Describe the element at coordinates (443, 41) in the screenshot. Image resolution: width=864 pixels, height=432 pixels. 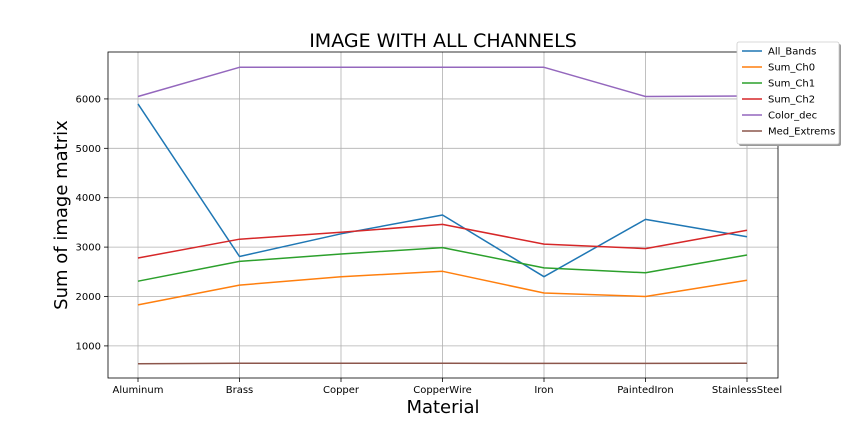
I see `chart-title: IMAGE WITH ALL CHANNELS` at that location.